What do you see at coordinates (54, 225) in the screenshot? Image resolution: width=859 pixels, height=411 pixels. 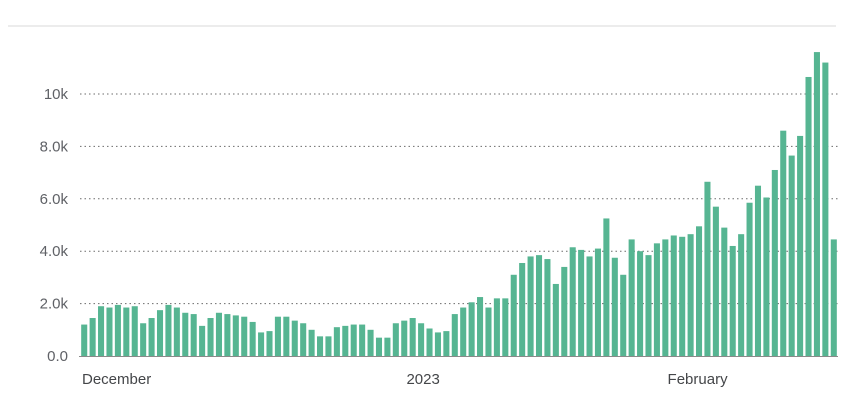 I see `y-axis-tick-labels: 0.0 2.0k 4.0k 6.0k 8.0k 10k` at bounding box center [54, 225].